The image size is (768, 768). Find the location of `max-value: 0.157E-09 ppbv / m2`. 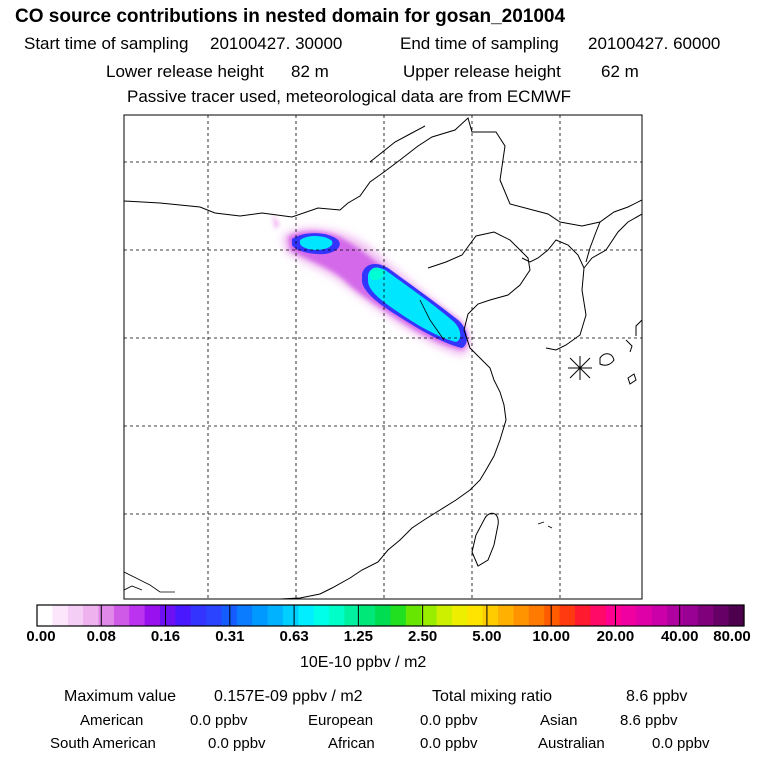

max-value: 0.157E-09 ppbv / m2 is located at coordinates (288, 696).